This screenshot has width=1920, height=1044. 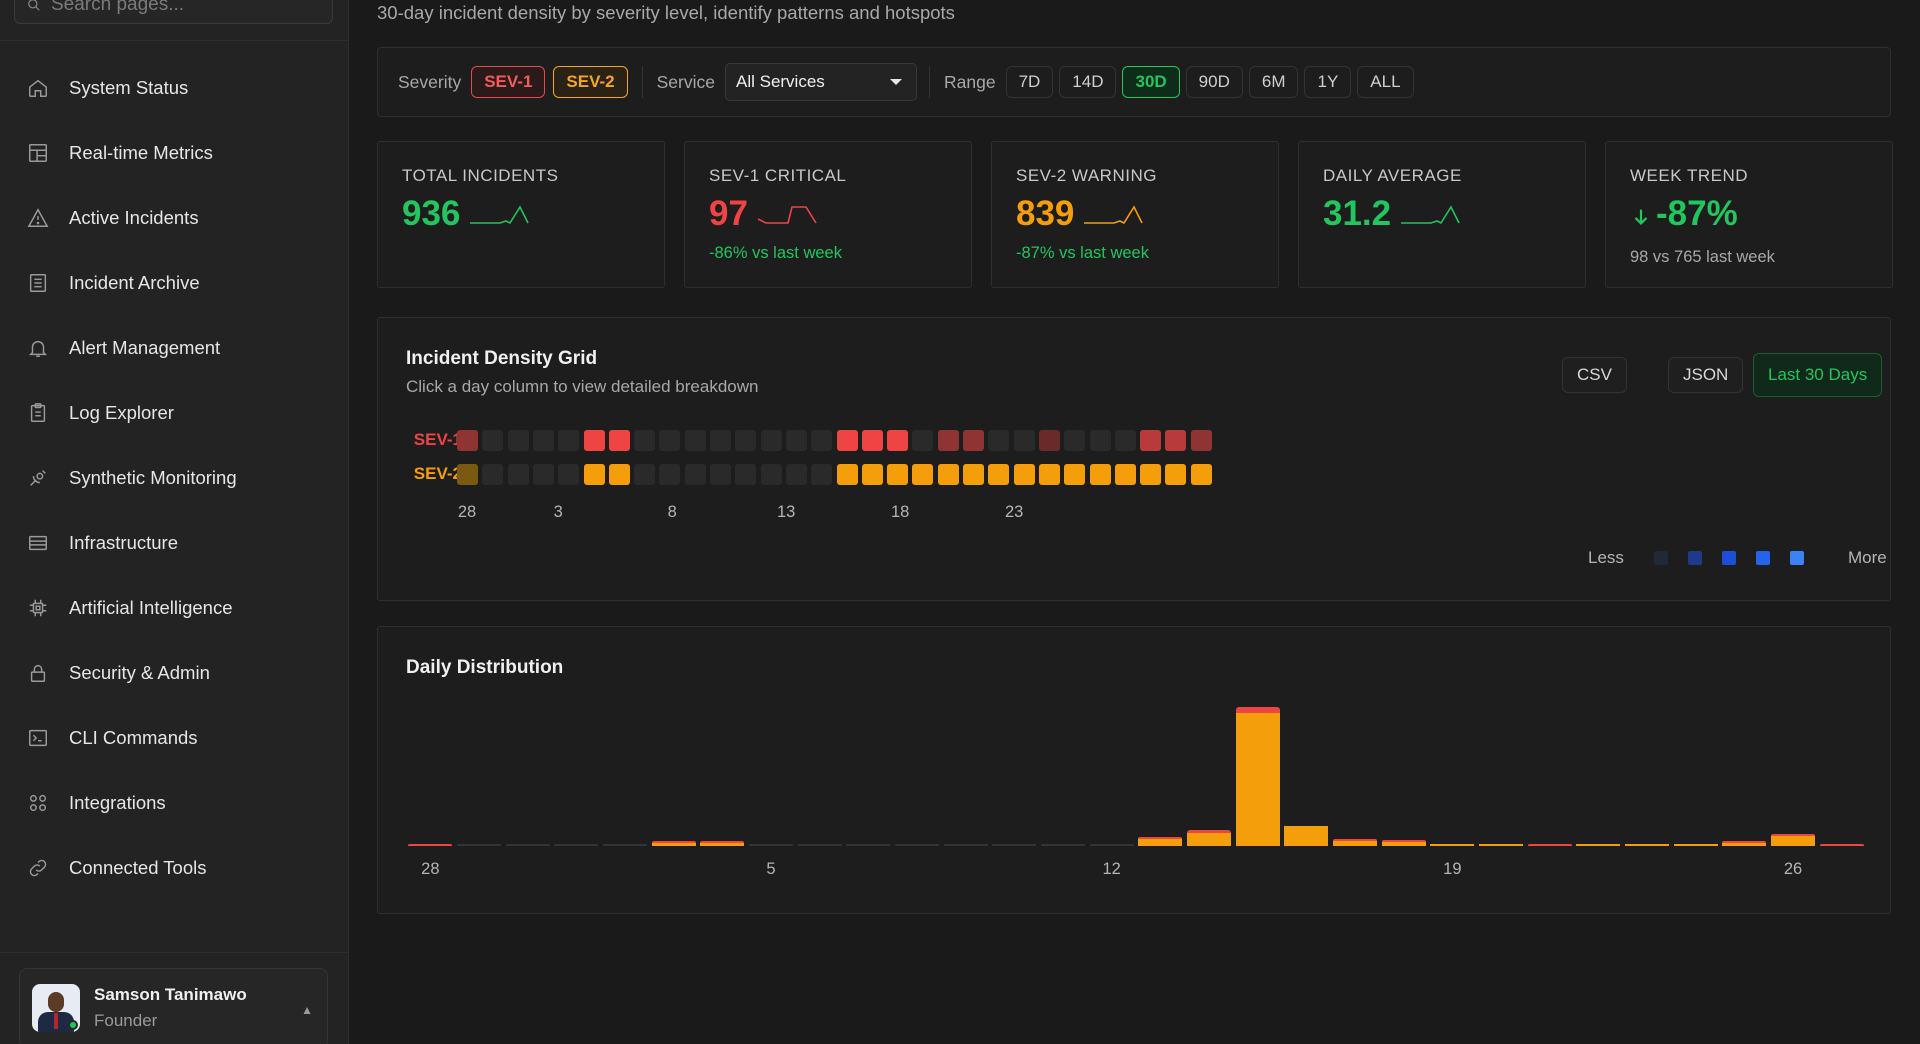 What do you see at coordinates (1818, 375) in the screenshot?
I see `period-last-30-days-button: Last 30 Days` at bounding box center [1818, 375].